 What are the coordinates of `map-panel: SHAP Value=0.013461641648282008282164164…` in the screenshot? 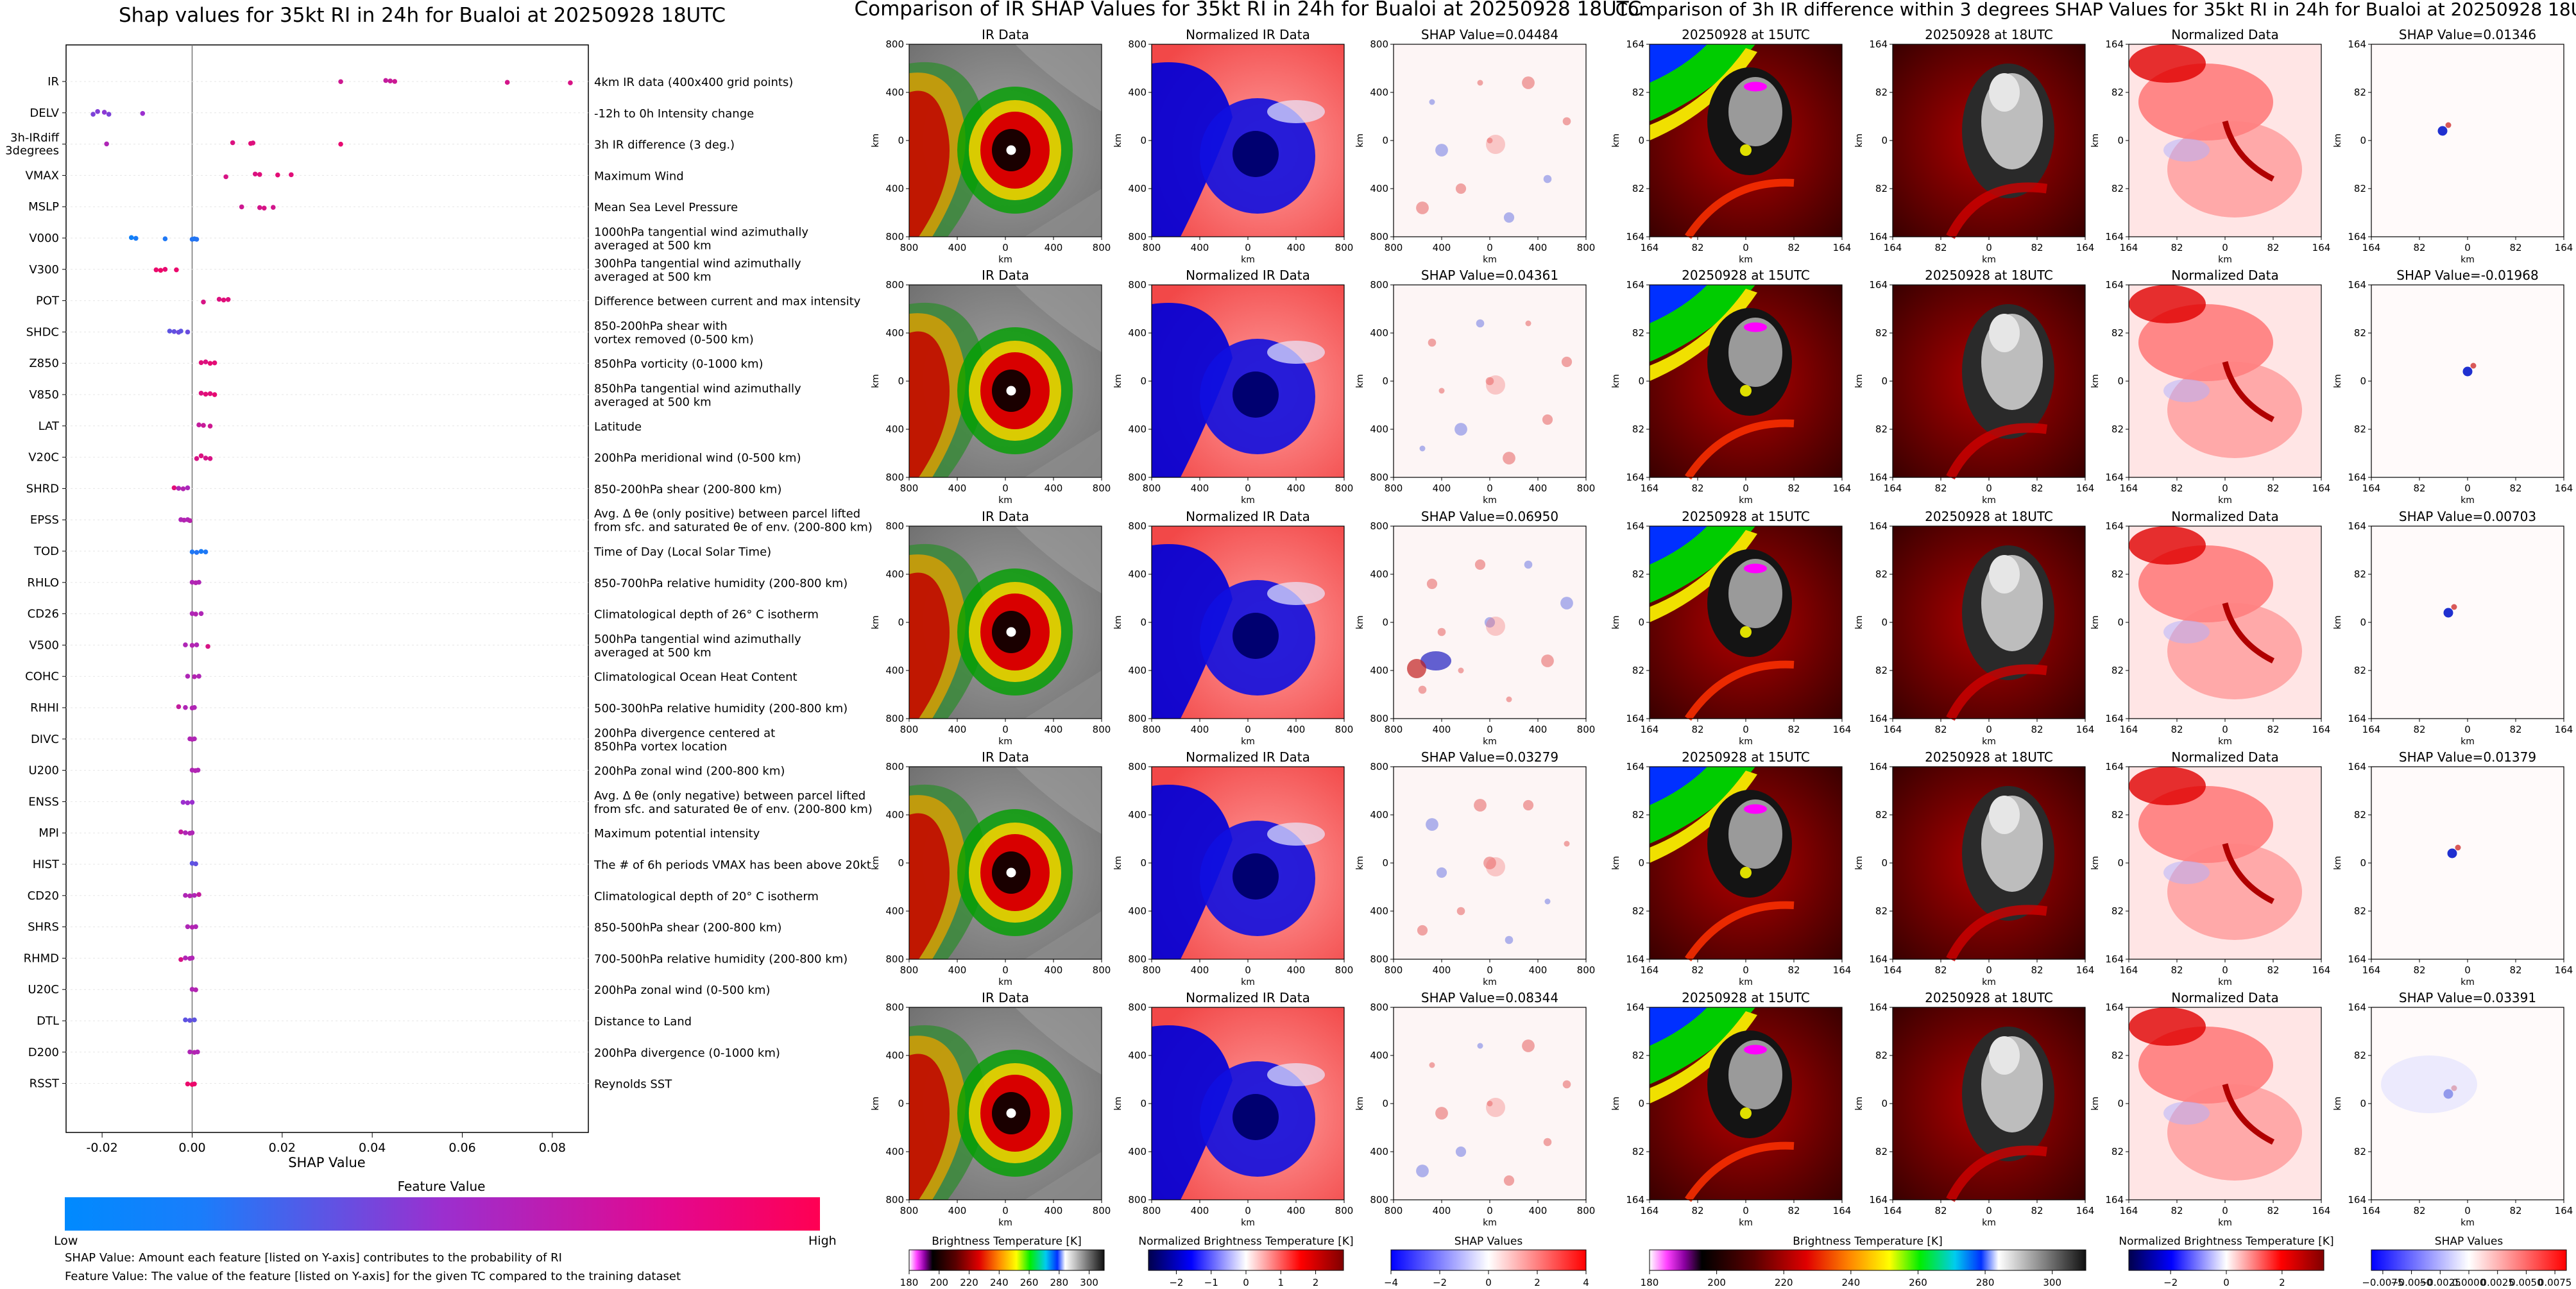 It's located at (2453, 146).